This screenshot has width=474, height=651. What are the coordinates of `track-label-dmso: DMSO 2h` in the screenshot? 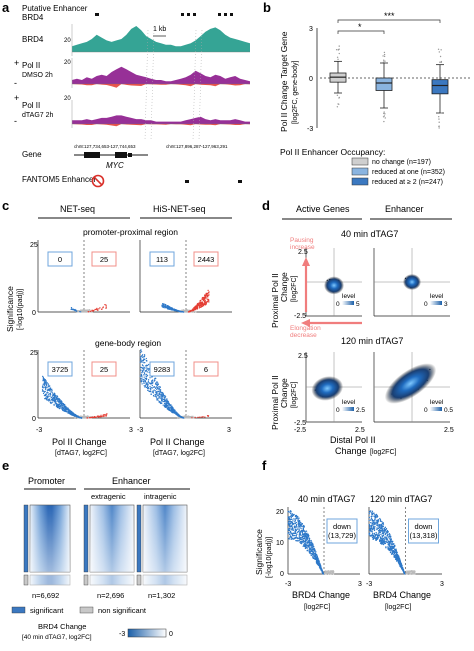 It's located at (37, 75).